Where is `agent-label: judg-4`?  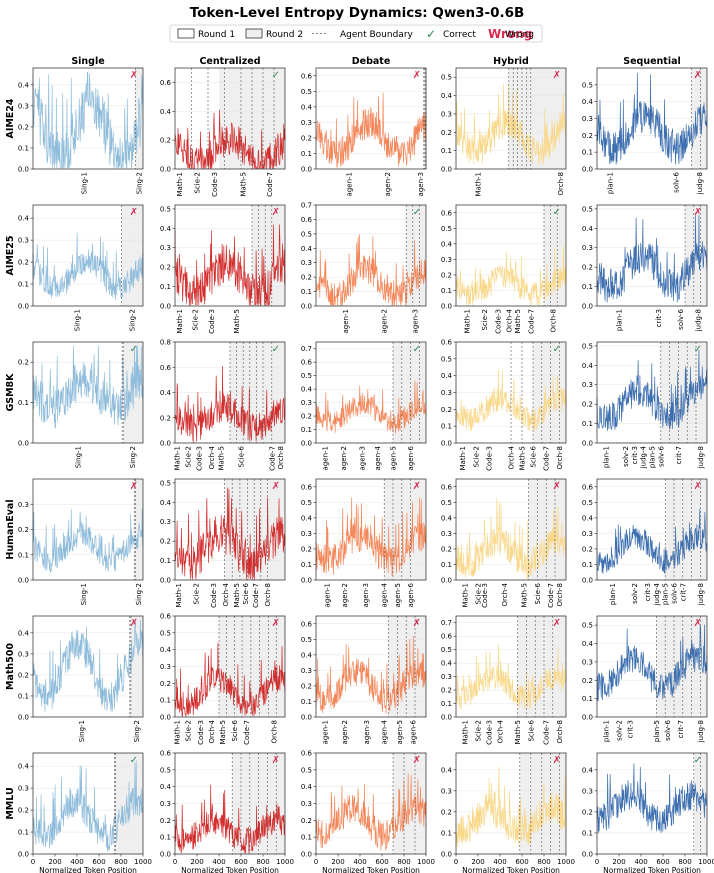 agent-label: judg-4 is located at coordinates (644, 457).